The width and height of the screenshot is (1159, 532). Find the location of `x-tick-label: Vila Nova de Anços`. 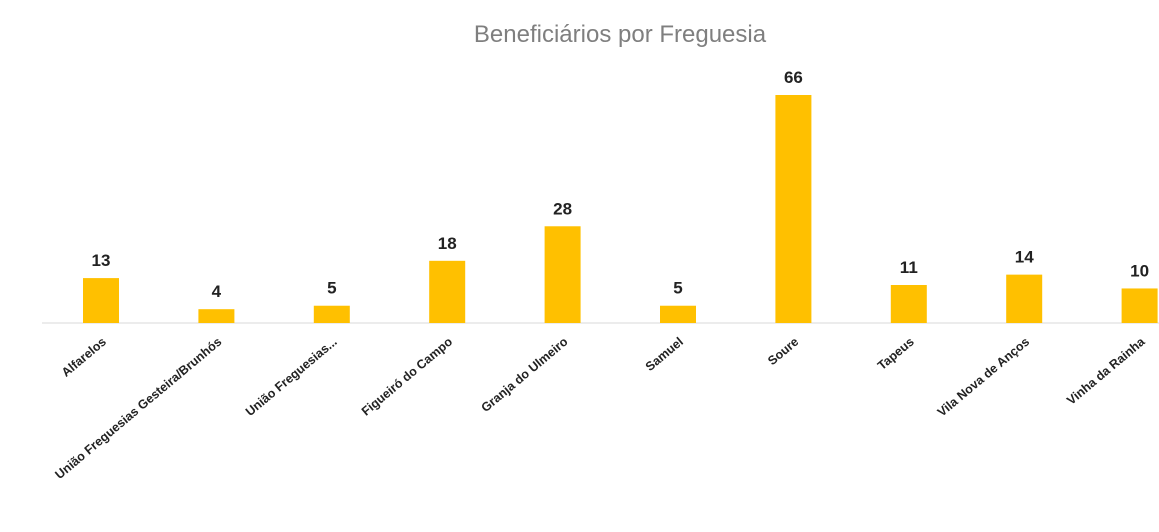

x-tick-label: Vila Nova de Anços is located at coordinates (983, 377).